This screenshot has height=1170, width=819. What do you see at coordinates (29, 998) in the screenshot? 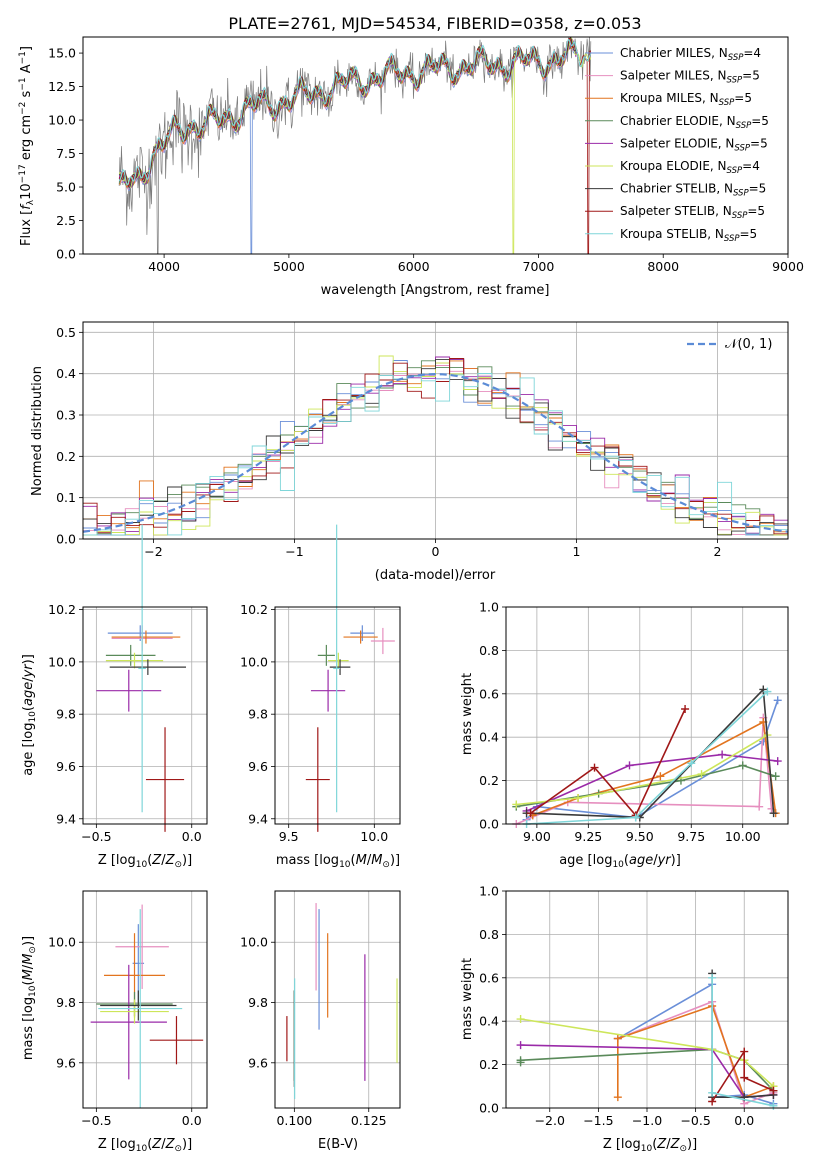
I see `mass-ylabel: mass [log10(M/M⊙)]` at bounding box center [29, 998].